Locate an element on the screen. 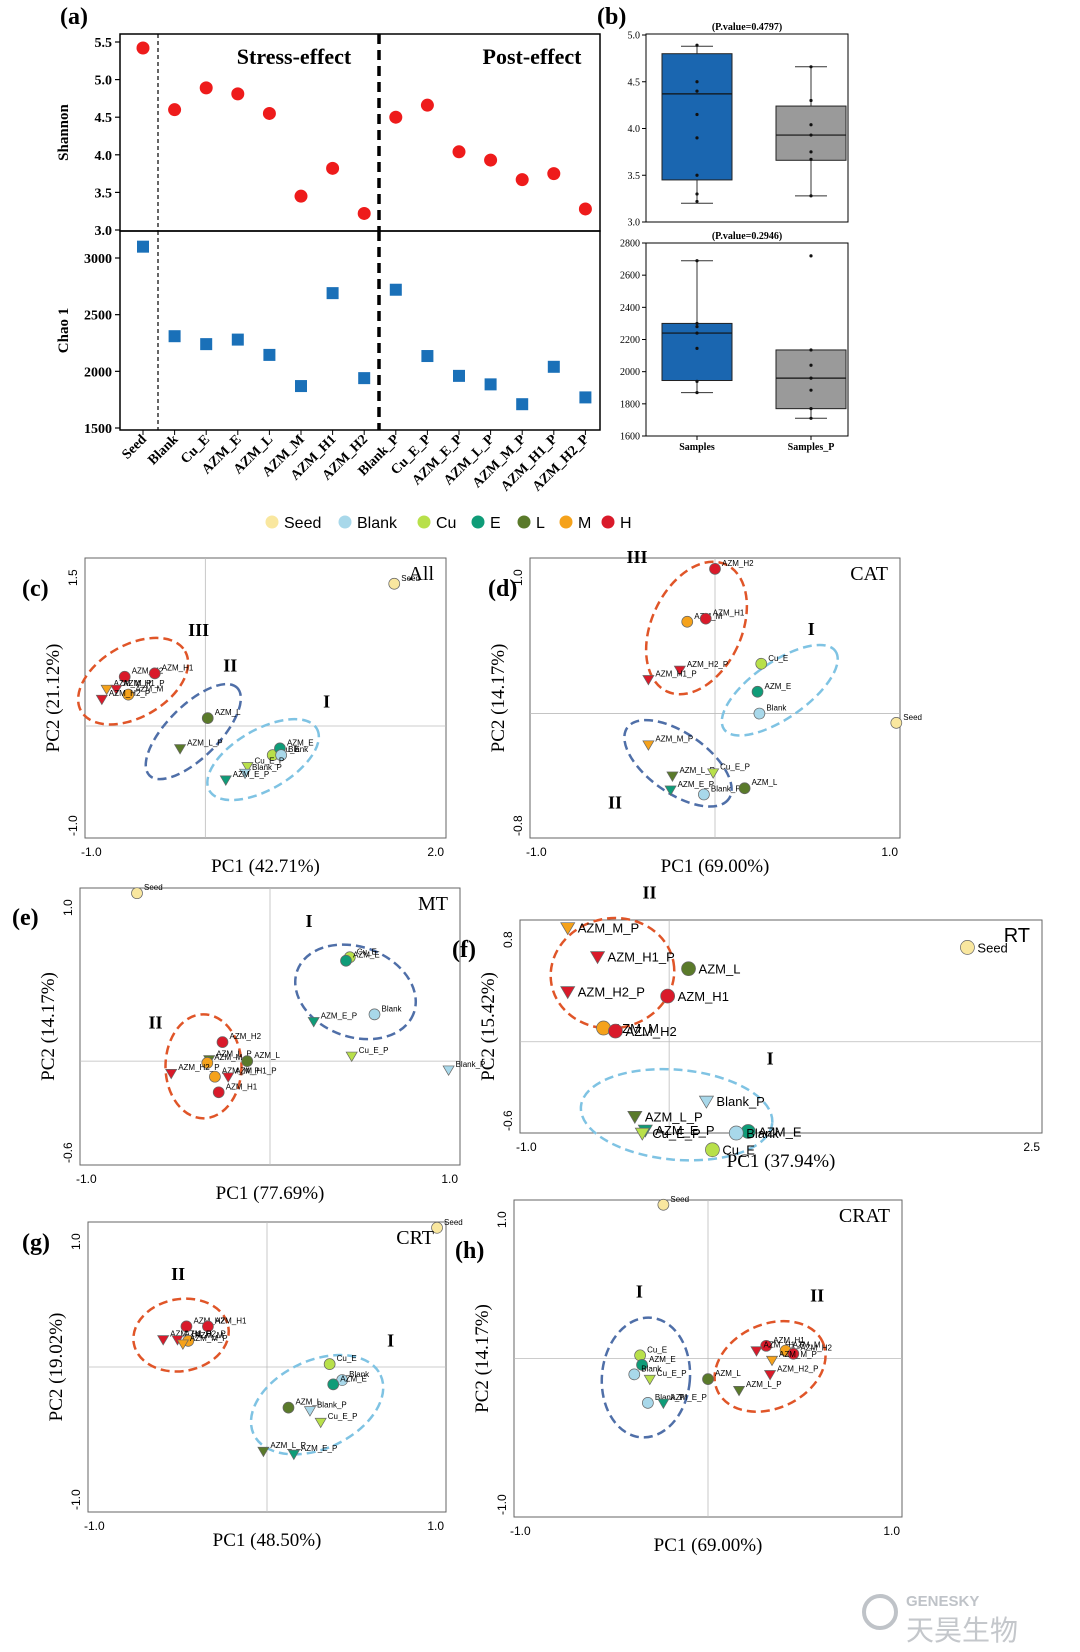  point-seed is located at coordinates (137, 893).